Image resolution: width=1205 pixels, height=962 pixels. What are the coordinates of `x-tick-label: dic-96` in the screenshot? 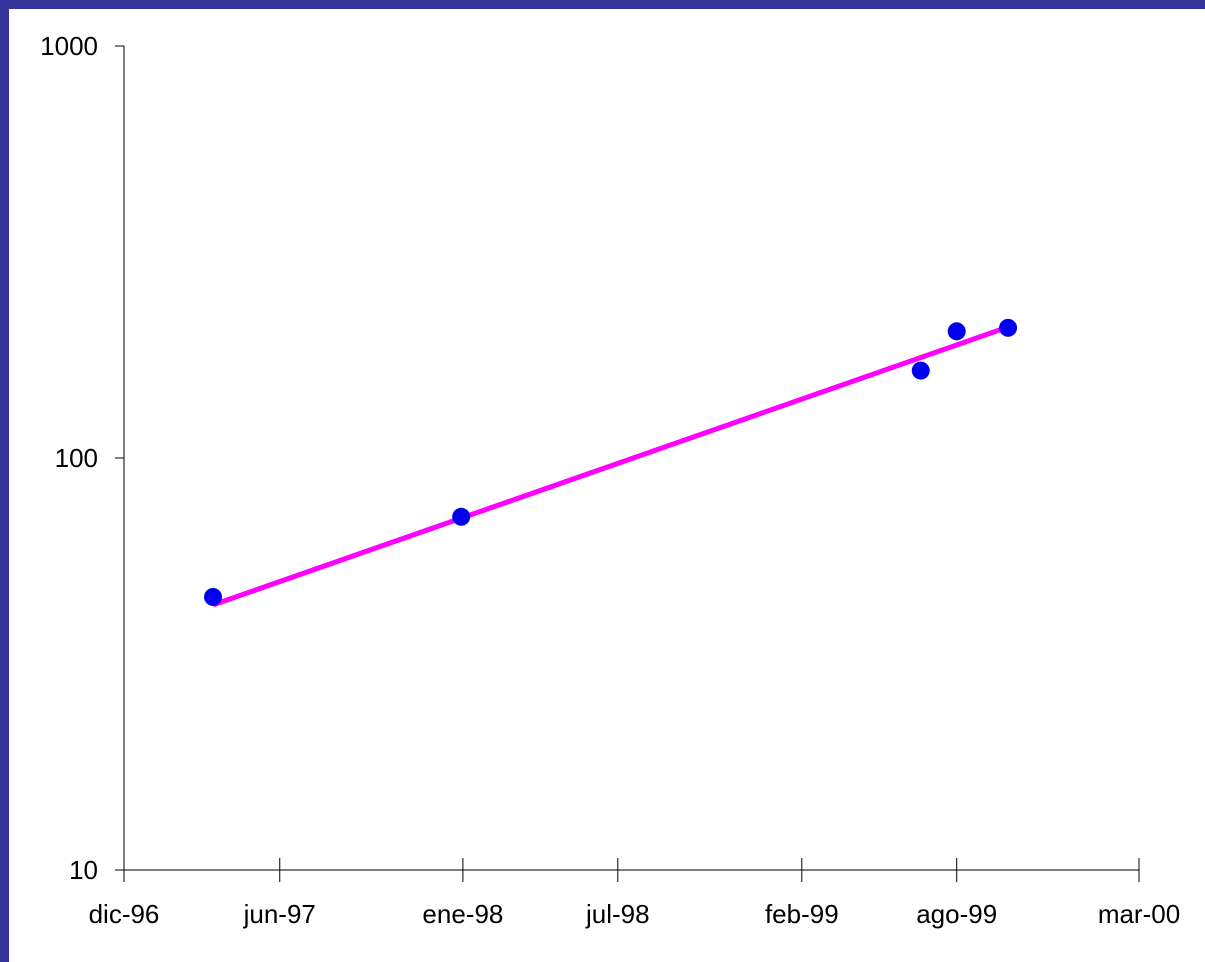 It's located at (124, 914).